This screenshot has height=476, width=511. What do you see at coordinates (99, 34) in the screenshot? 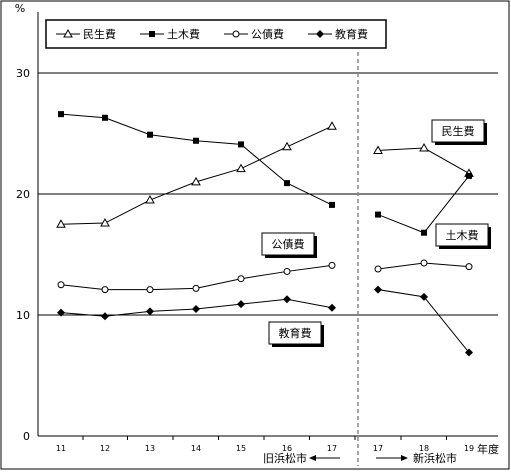
I see `legend-label: 民生費` at bounding box center [99, 34].